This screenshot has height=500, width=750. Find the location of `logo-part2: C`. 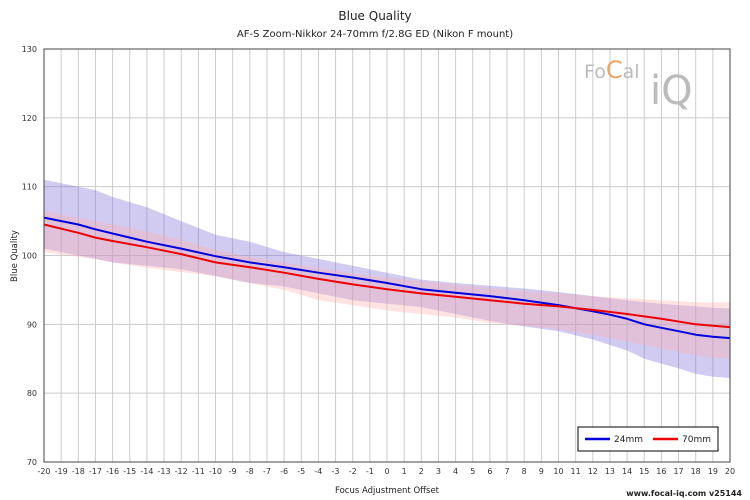

logo-part2: C is located at coordinates (614, 70).